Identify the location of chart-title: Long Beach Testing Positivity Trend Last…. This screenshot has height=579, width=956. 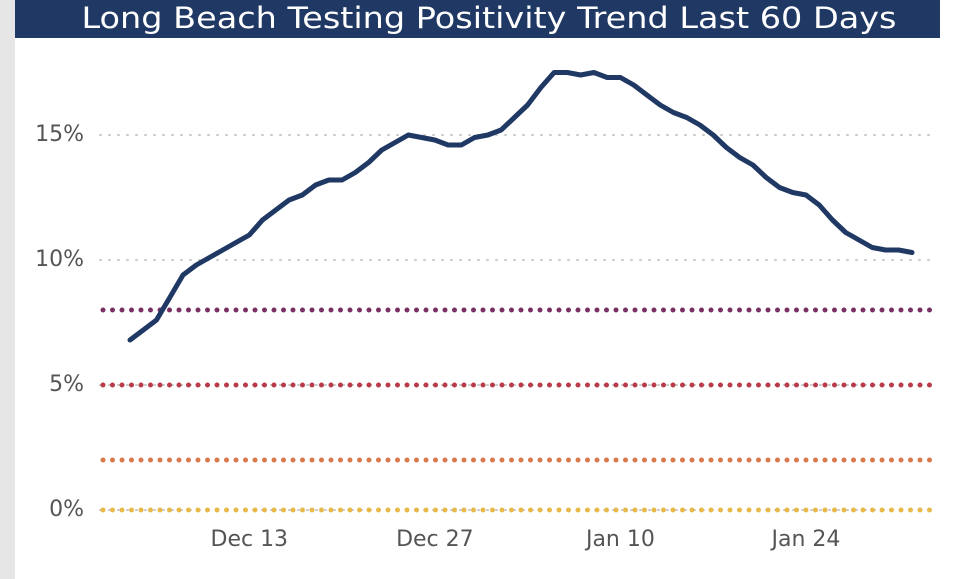
(489, 18).